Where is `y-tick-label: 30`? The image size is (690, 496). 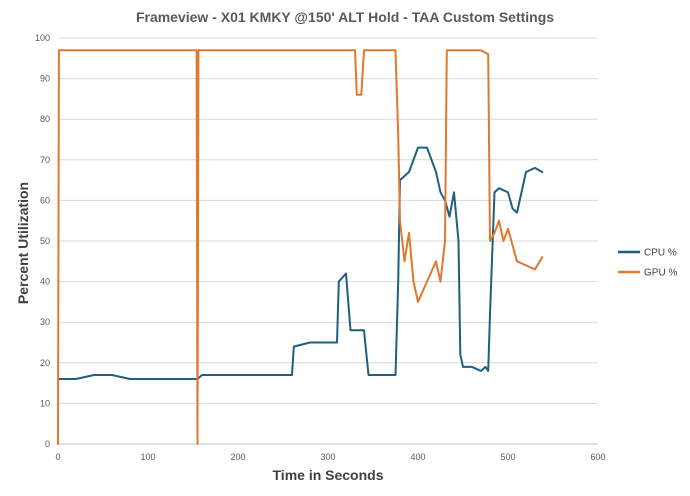
y-tick-label: 30 is located at coordinates (45, 322).